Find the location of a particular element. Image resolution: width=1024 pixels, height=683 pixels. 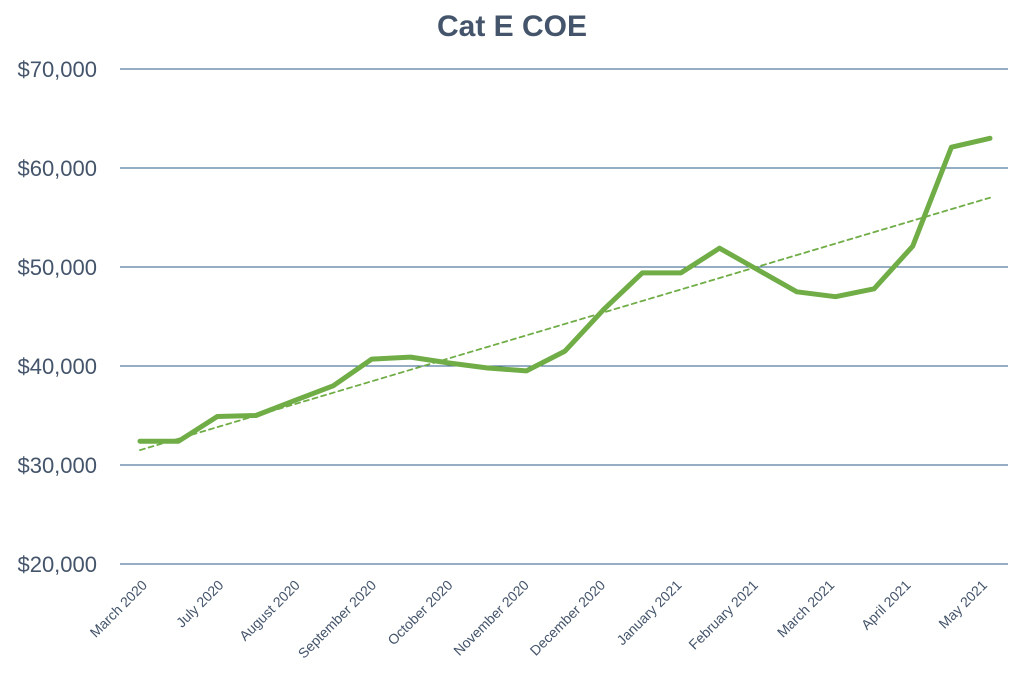

y-tick-label: $60,000 is located at coordinates (57, 168).